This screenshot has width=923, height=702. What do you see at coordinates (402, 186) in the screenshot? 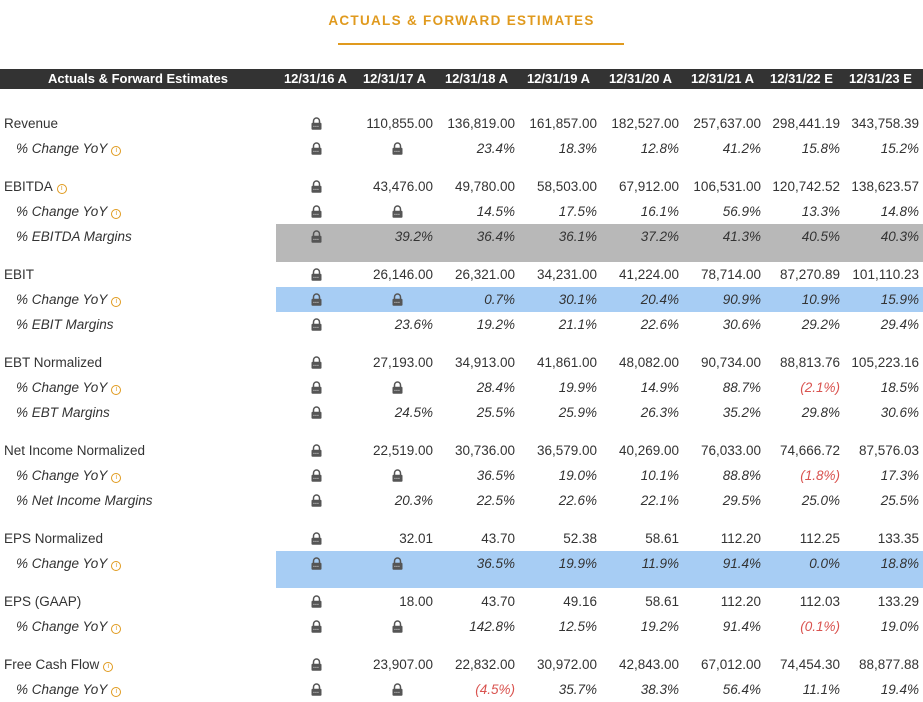
I see `table-cell: 43,476.00` at bounding box center [402, 186].